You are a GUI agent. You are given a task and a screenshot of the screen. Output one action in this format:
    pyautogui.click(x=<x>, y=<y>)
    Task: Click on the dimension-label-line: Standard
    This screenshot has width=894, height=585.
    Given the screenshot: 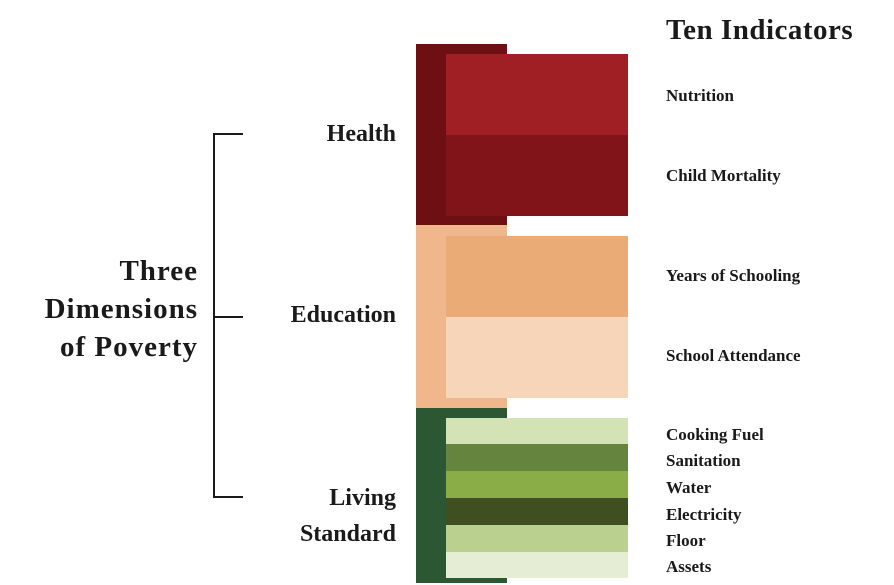 What is the action you would take?
    pyautogui.click(x=347, y=534)
    